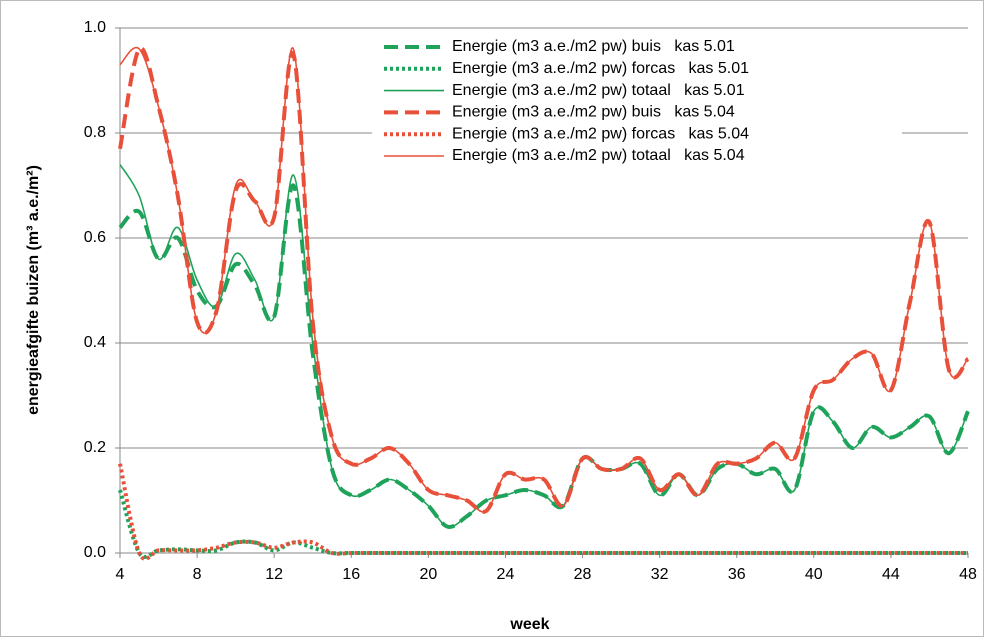 Image resolution: width=984 pixels, height=637 pixels. I want to click on legend-box, so click(637, 101).